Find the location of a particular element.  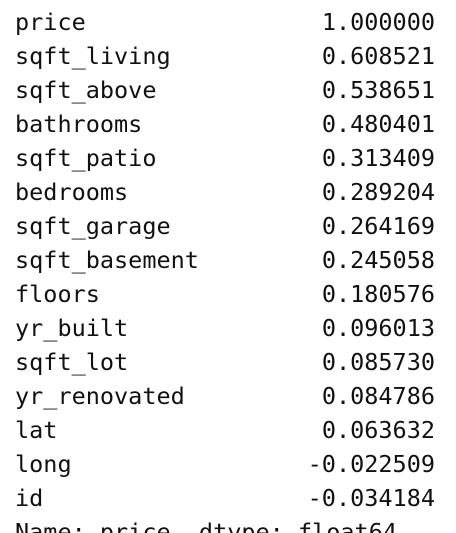

series-row-sqft-basement: sqft_basement 0.245058 is located at coordinates (225, 260).